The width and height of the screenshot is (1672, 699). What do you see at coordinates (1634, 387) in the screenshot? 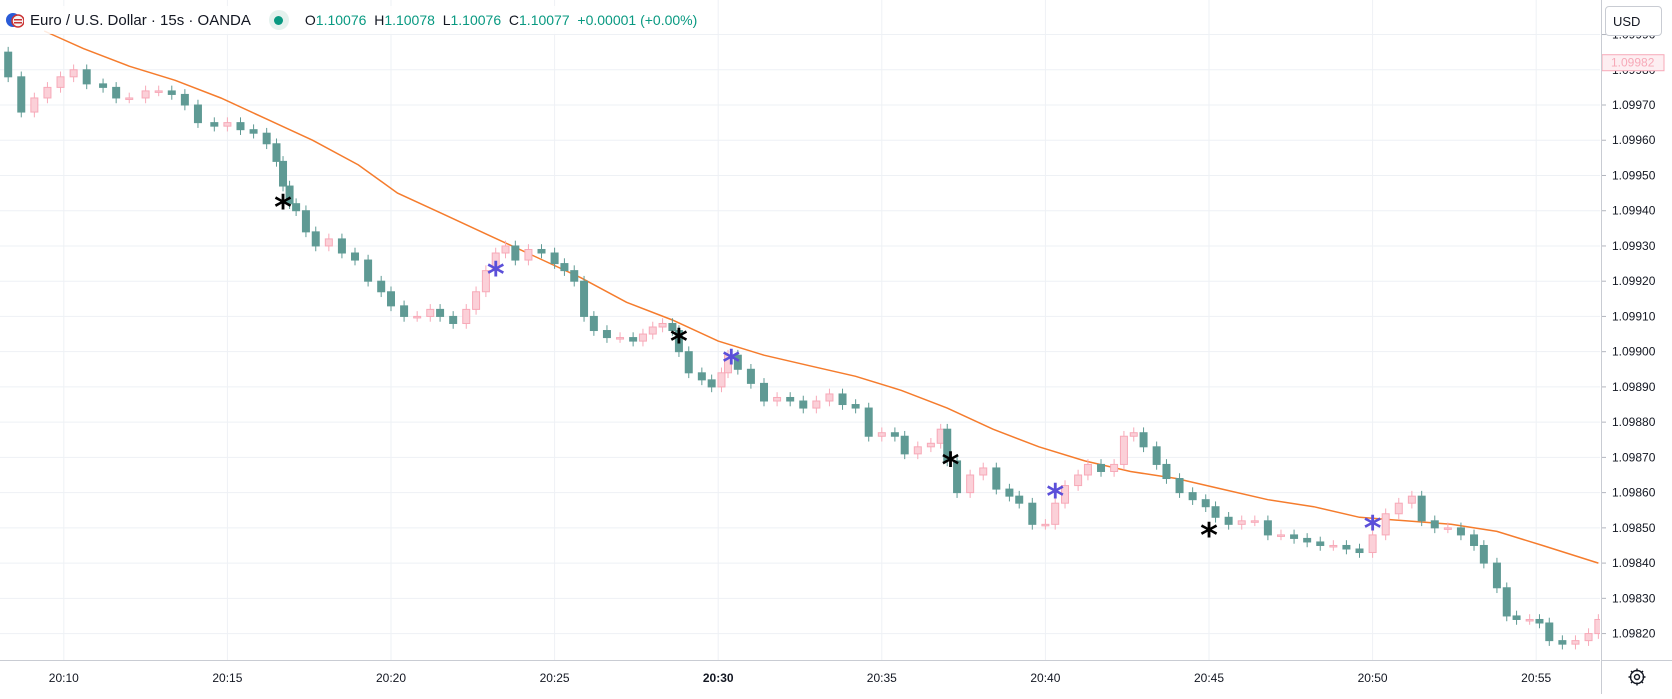
I see `price-tick-label: 1.09890` at bounding box center [1634, 387].